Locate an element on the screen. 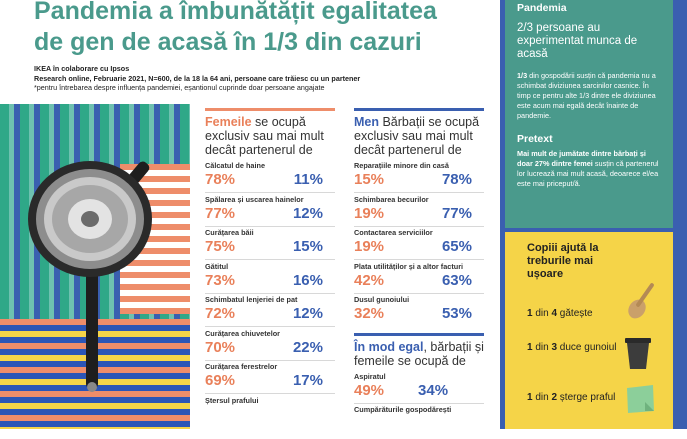 The height and width of the screenshot is (439, 687). tip-trash: 1 din 3 duce gunoiul is located at coordinates (572, 347).